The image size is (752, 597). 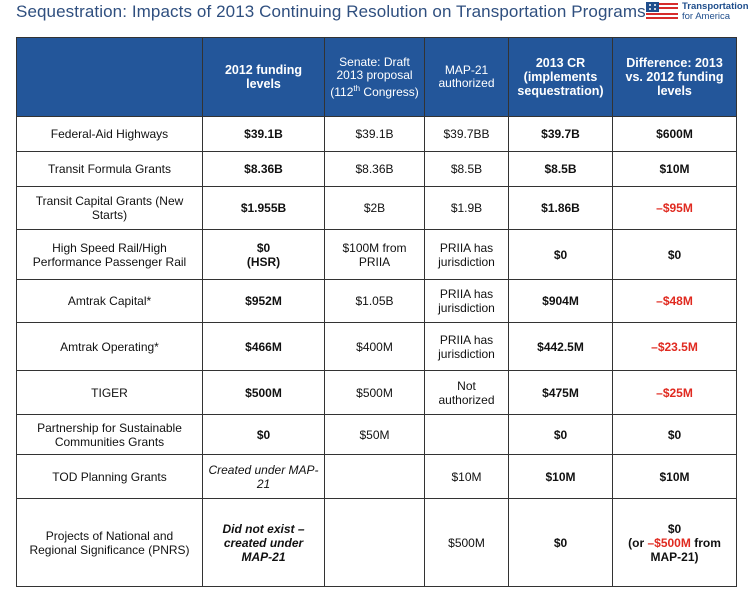 I want to click on program-cell: TOD Planning Grants, so click(x=109, y=476).